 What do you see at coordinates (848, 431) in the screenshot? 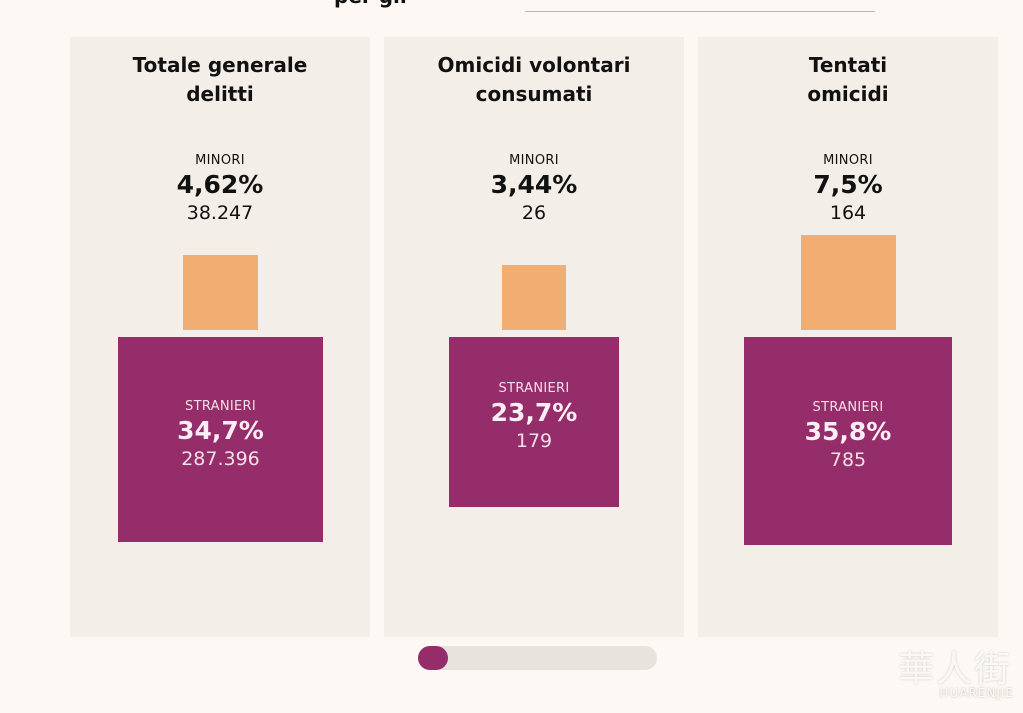
I see `stranieri-percent: 35,8%` at bounding box center [848, 431].